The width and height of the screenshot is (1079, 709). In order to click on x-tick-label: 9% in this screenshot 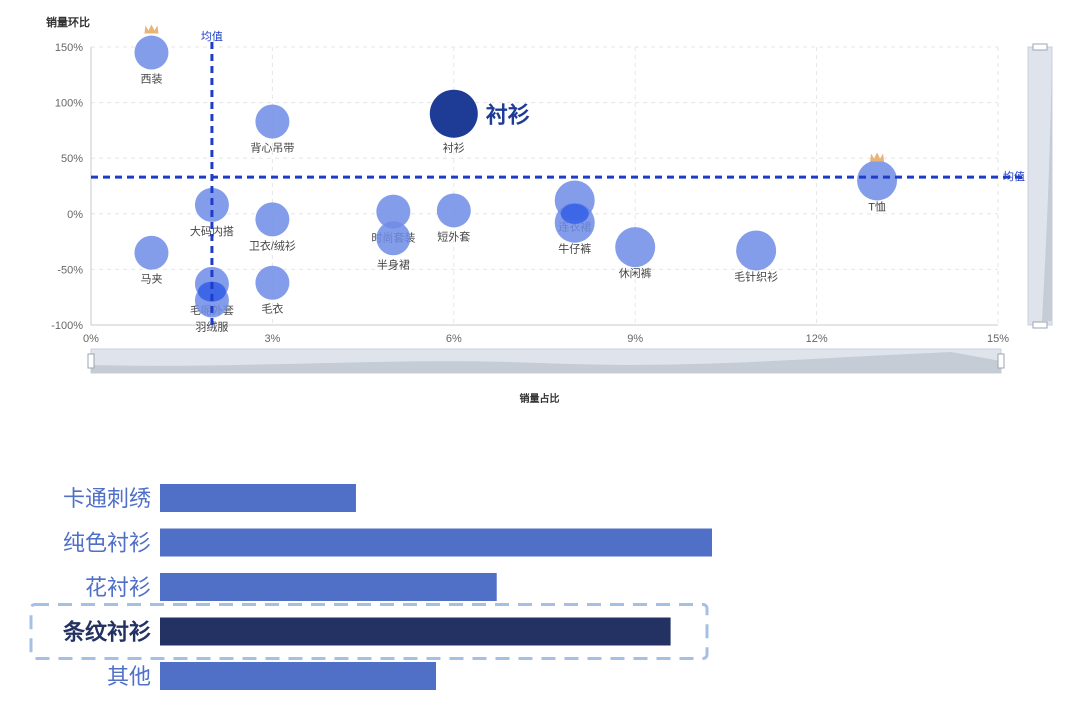, I will do `click(635, 339)`.